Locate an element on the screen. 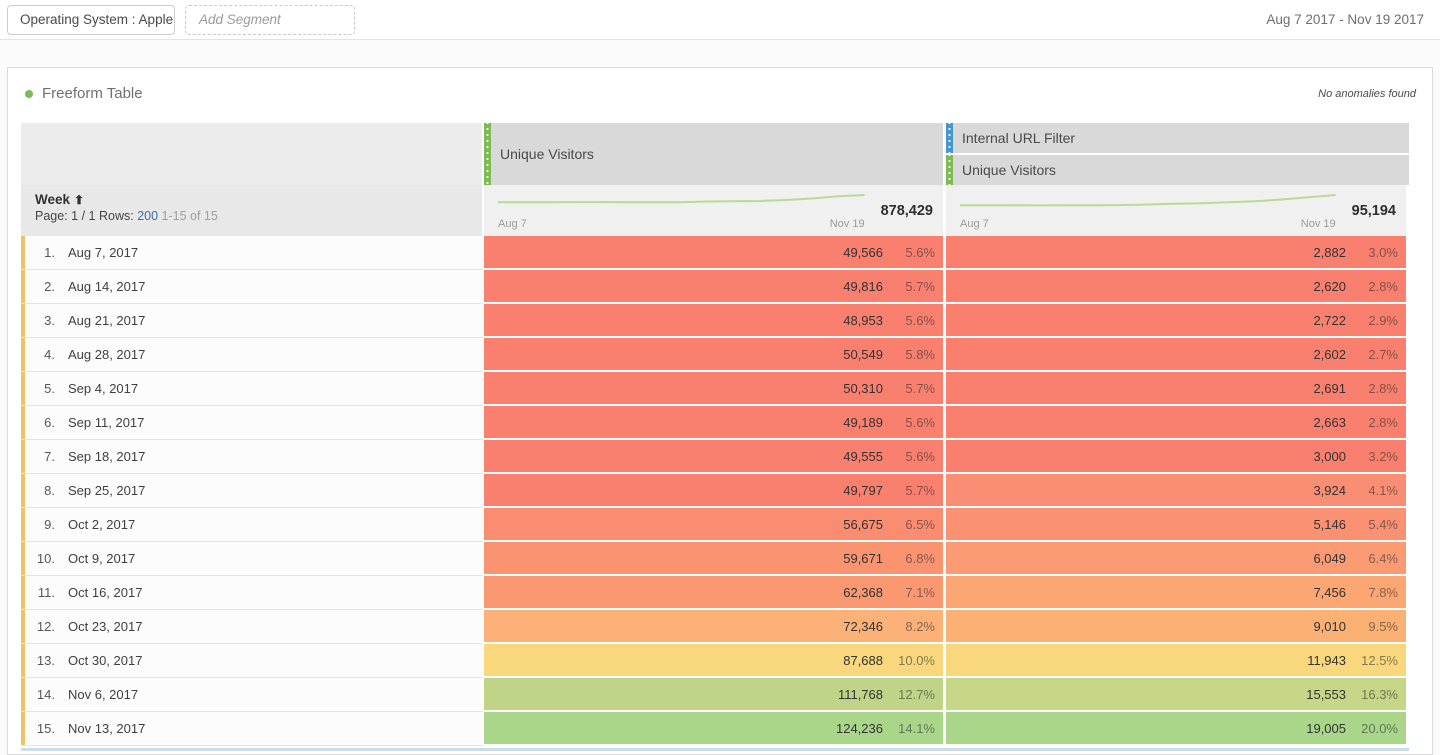 Image resolution: width=1440 pixels, height=755 pixels. cell-unique-visitors-filtered: 3,000 3.2% is located at coordinates (1177, 457).